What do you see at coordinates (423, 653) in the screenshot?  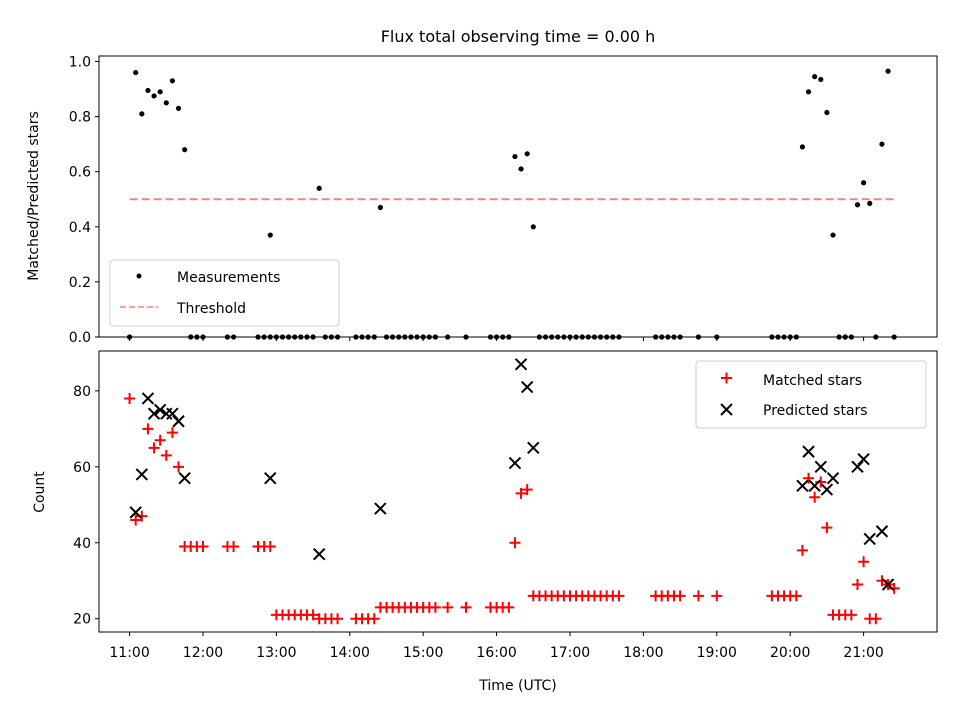 I see `x-tick-label: 15:00` at bounding box center [423, 653].